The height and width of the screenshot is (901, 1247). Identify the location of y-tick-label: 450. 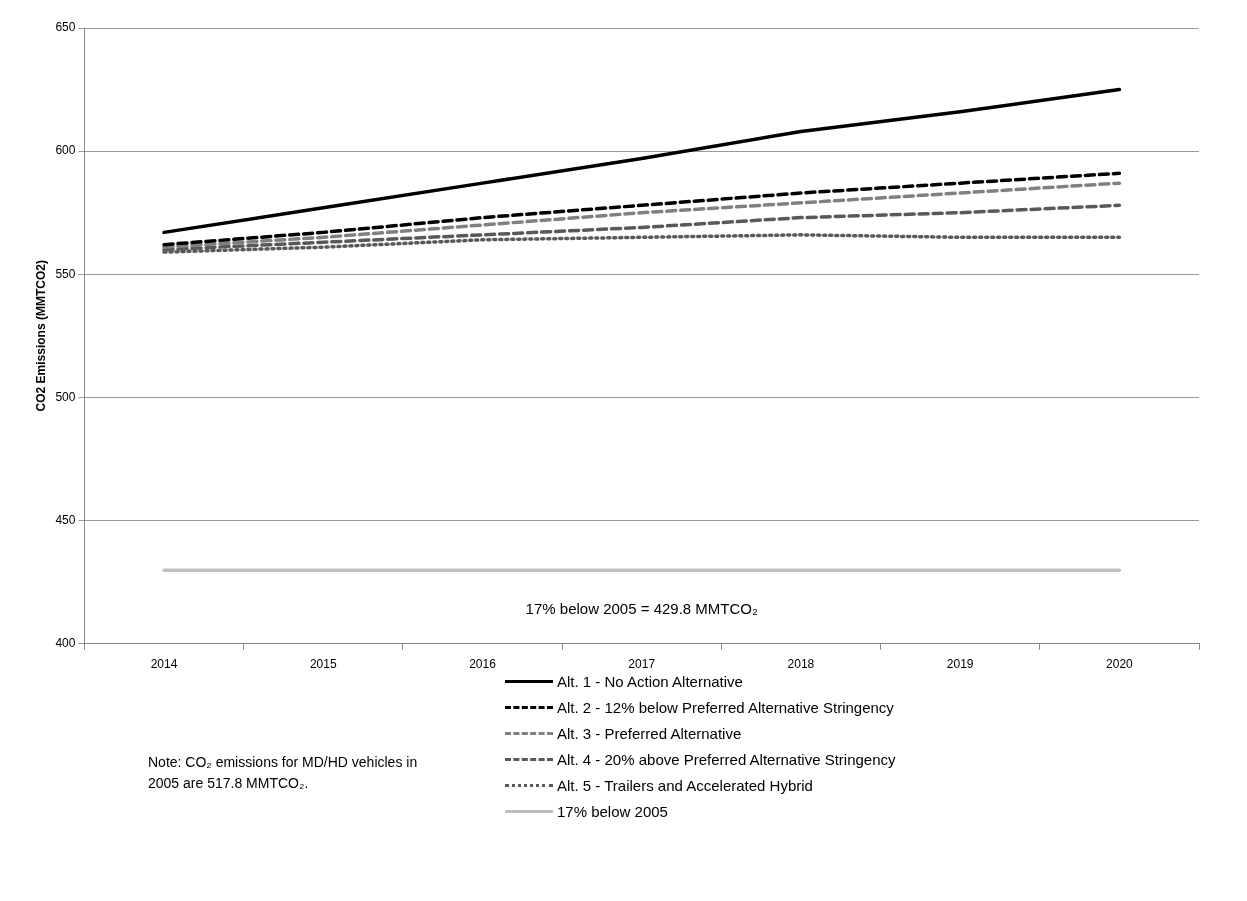
(65, 519).